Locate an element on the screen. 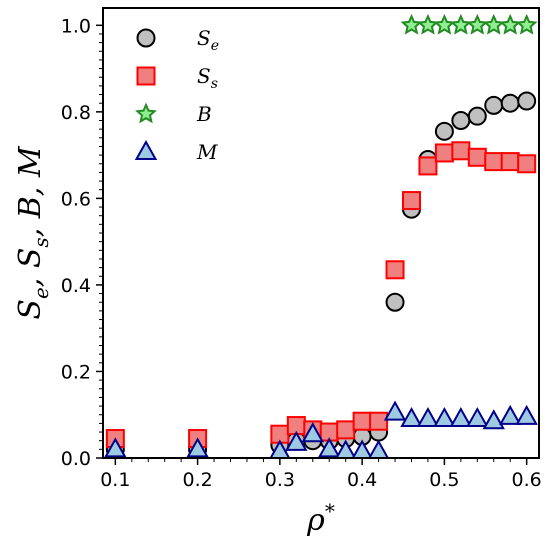  legend-label-se: Se is located at coordinates (208, 40).